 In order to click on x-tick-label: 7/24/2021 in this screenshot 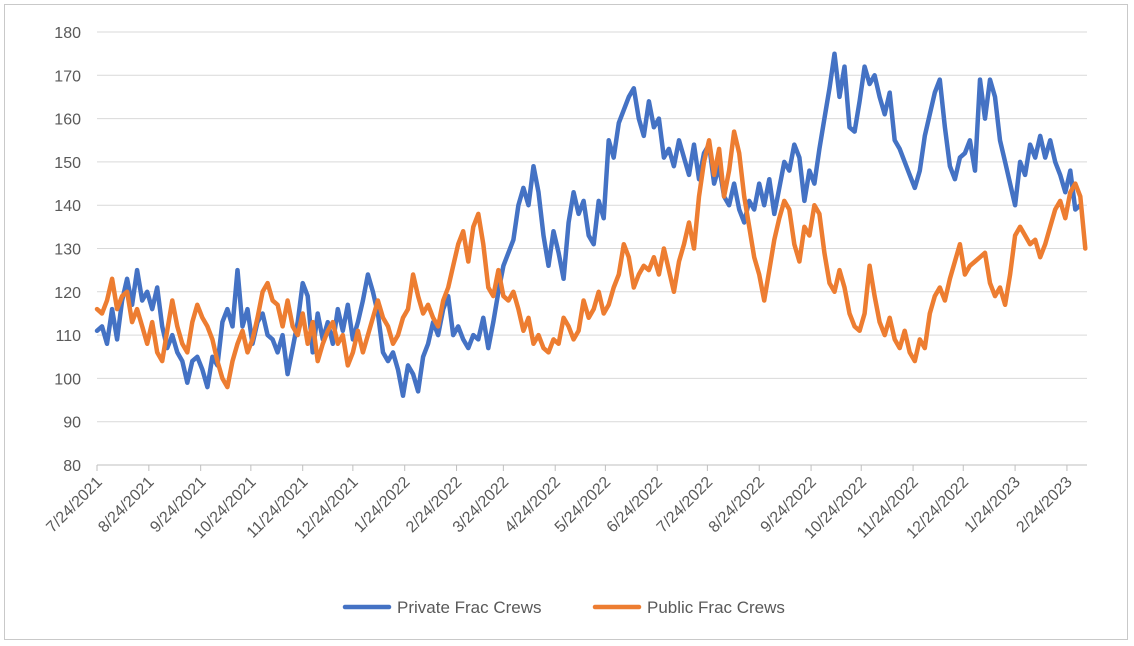, I will do `click(74, 505)`.